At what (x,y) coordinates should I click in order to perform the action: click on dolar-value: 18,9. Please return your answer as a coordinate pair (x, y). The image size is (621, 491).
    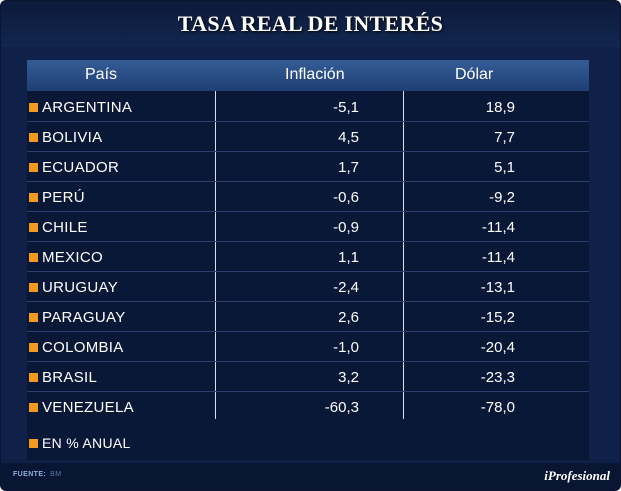
    Looking at the image, I should click on (500, 107).